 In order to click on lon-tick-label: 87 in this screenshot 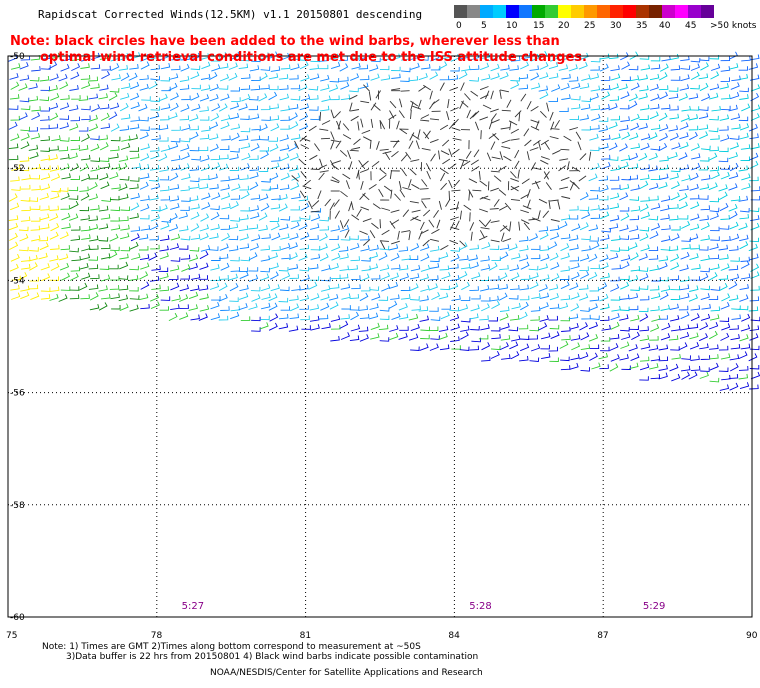, I will do `click(602, 636)`.